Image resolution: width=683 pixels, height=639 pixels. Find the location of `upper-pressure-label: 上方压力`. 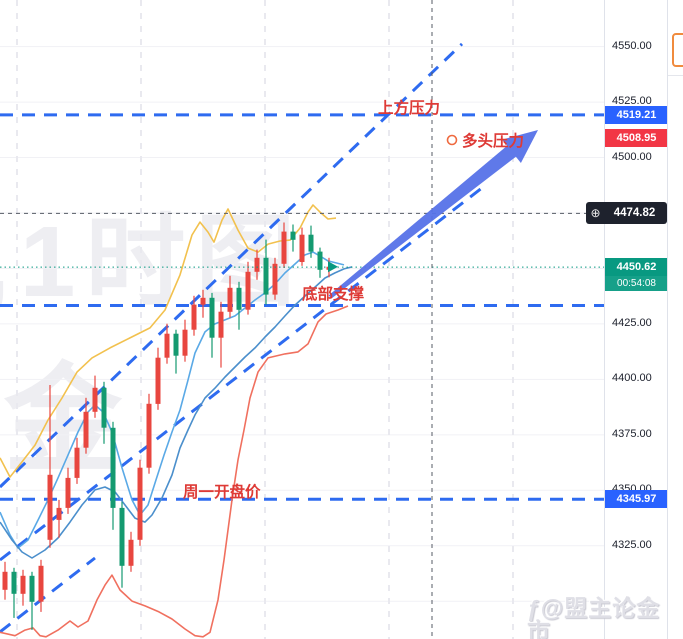

upper-pressure-label: 上方压力 is located at coordinates (409, 107).